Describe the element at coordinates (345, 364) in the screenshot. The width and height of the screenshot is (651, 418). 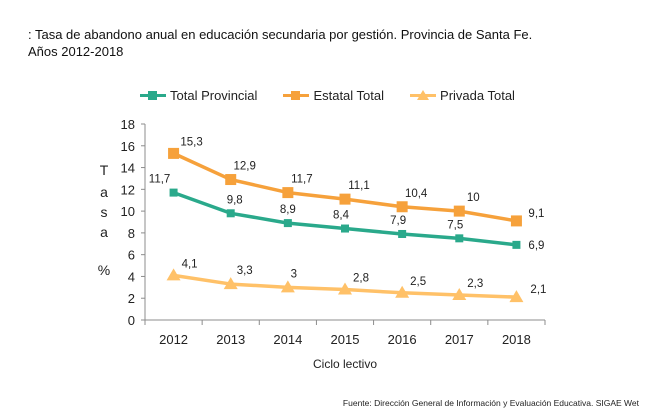
I see `x-axis-title: Ciclo lectivo` at that location.